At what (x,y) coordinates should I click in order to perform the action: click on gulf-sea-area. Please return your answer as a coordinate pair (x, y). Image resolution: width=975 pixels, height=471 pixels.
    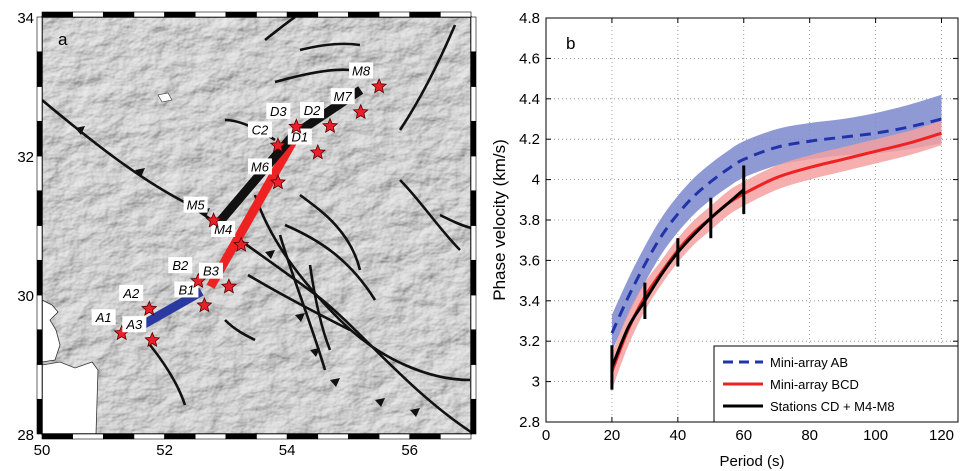
    Looking at the image, I should click on (70, 397).